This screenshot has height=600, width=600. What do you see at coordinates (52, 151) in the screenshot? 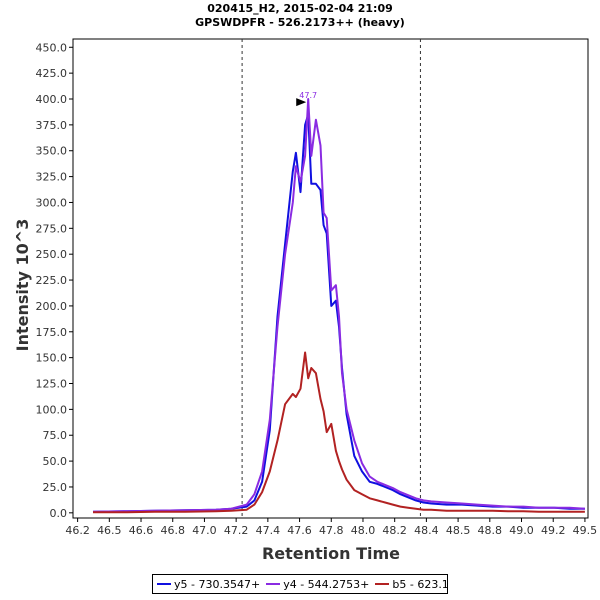
I see `y-tick-label: 350.0` at bounding box center [52, 151].